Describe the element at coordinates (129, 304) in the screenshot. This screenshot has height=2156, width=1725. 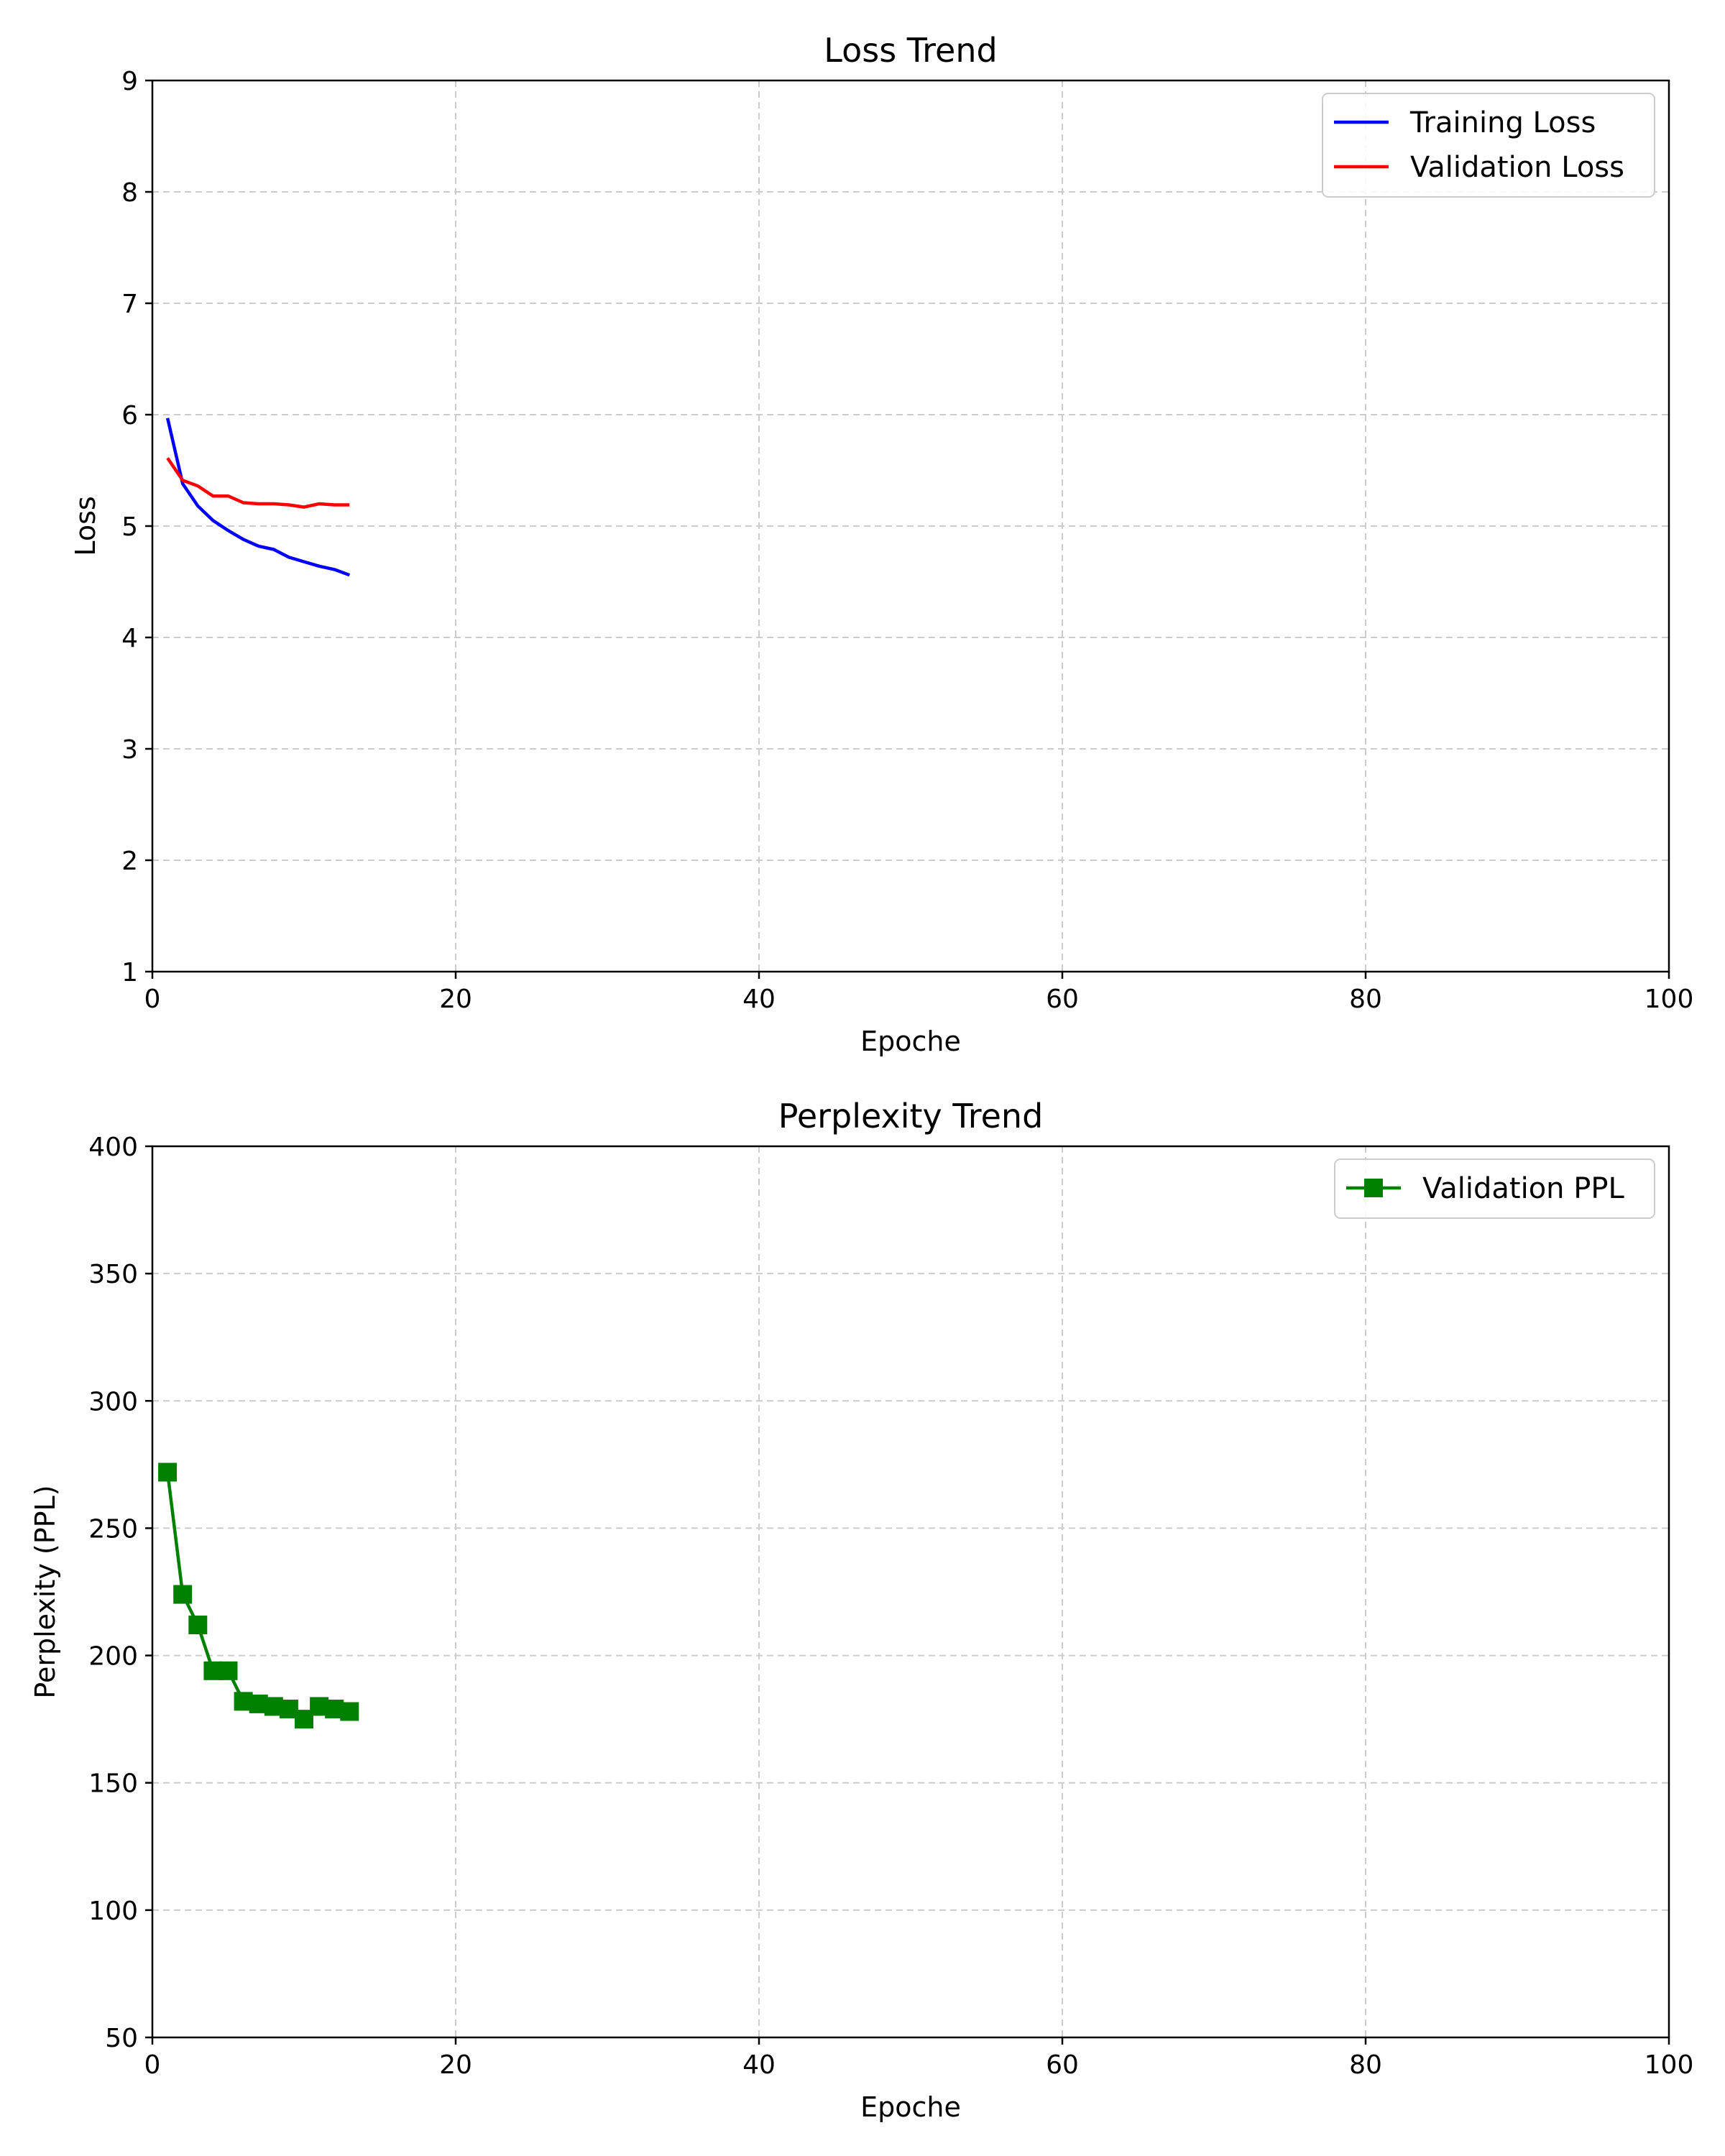
I see `y-tick-label: 7` at that location.